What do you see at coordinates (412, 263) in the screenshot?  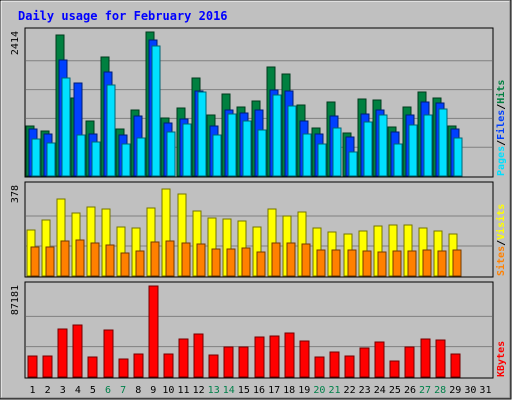 I see `bar-sites-day-26: Sites 26: 105` at bounding box center [412, 263].